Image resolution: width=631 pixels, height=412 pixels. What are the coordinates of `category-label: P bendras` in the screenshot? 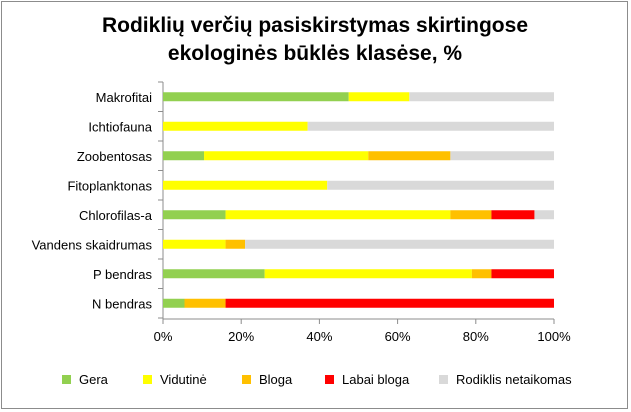 It's located at (123, 274).